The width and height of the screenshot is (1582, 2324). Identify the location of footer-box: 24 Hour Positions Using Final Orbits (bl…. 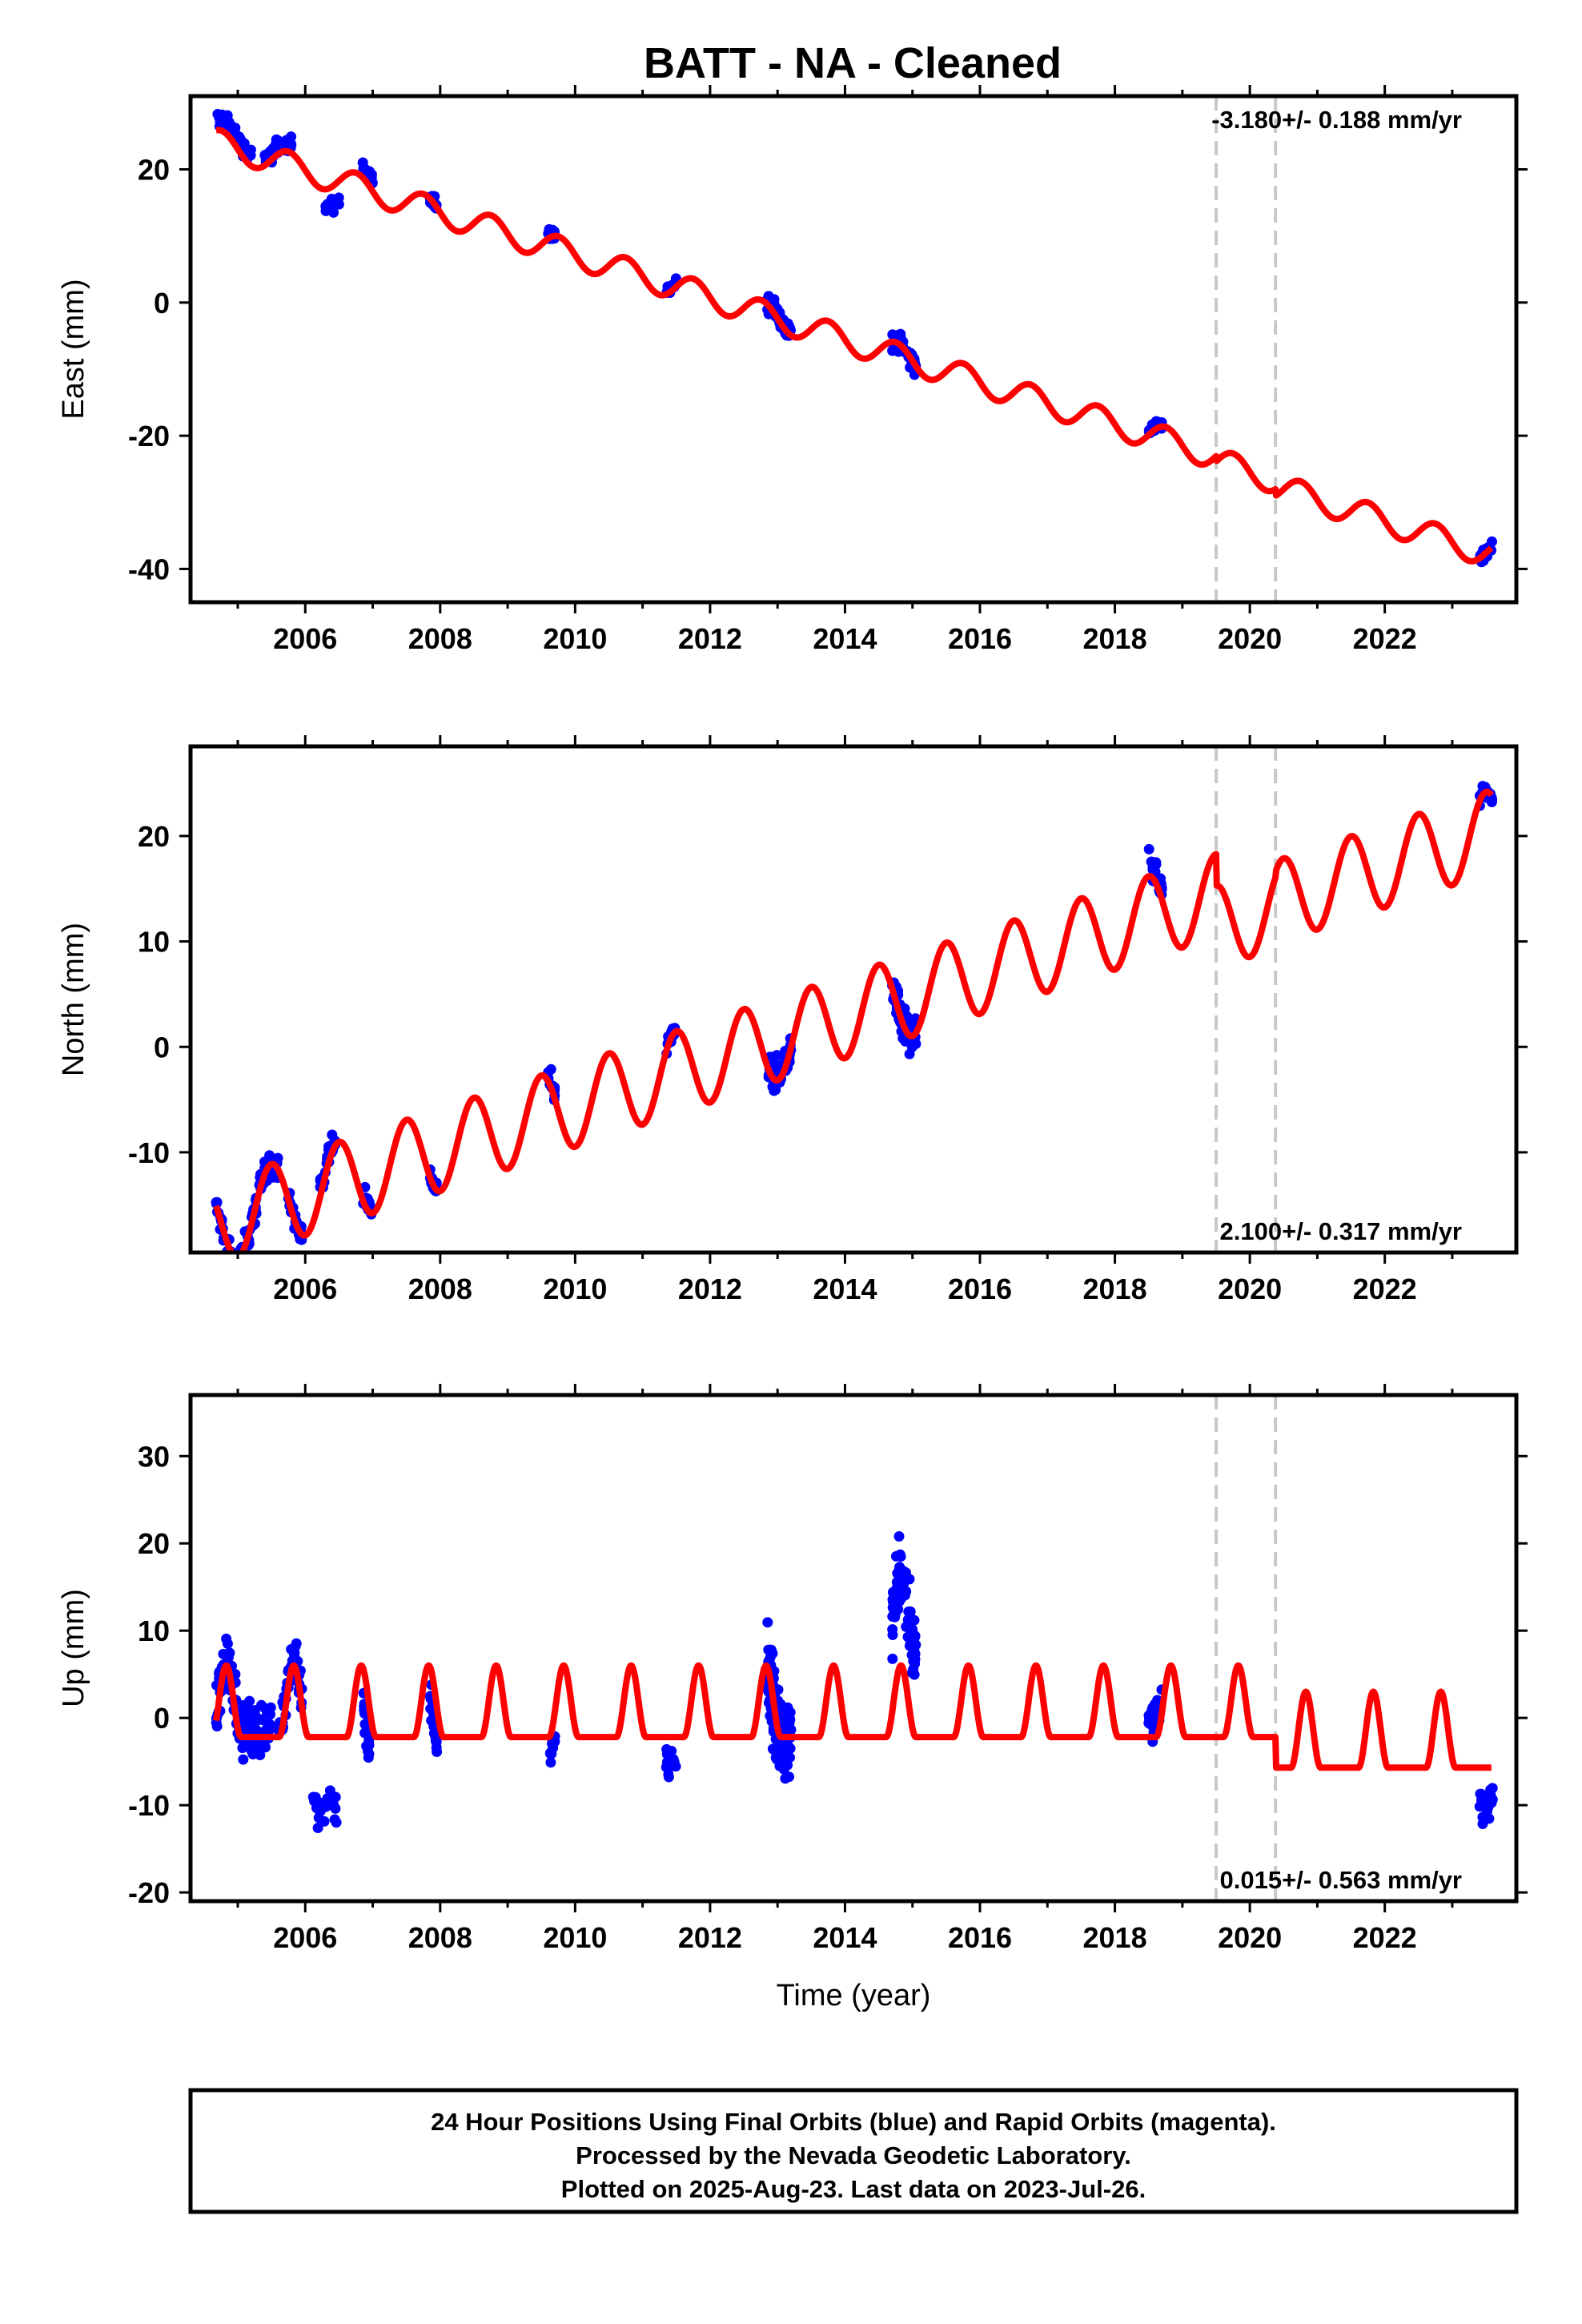
(853, 2151).